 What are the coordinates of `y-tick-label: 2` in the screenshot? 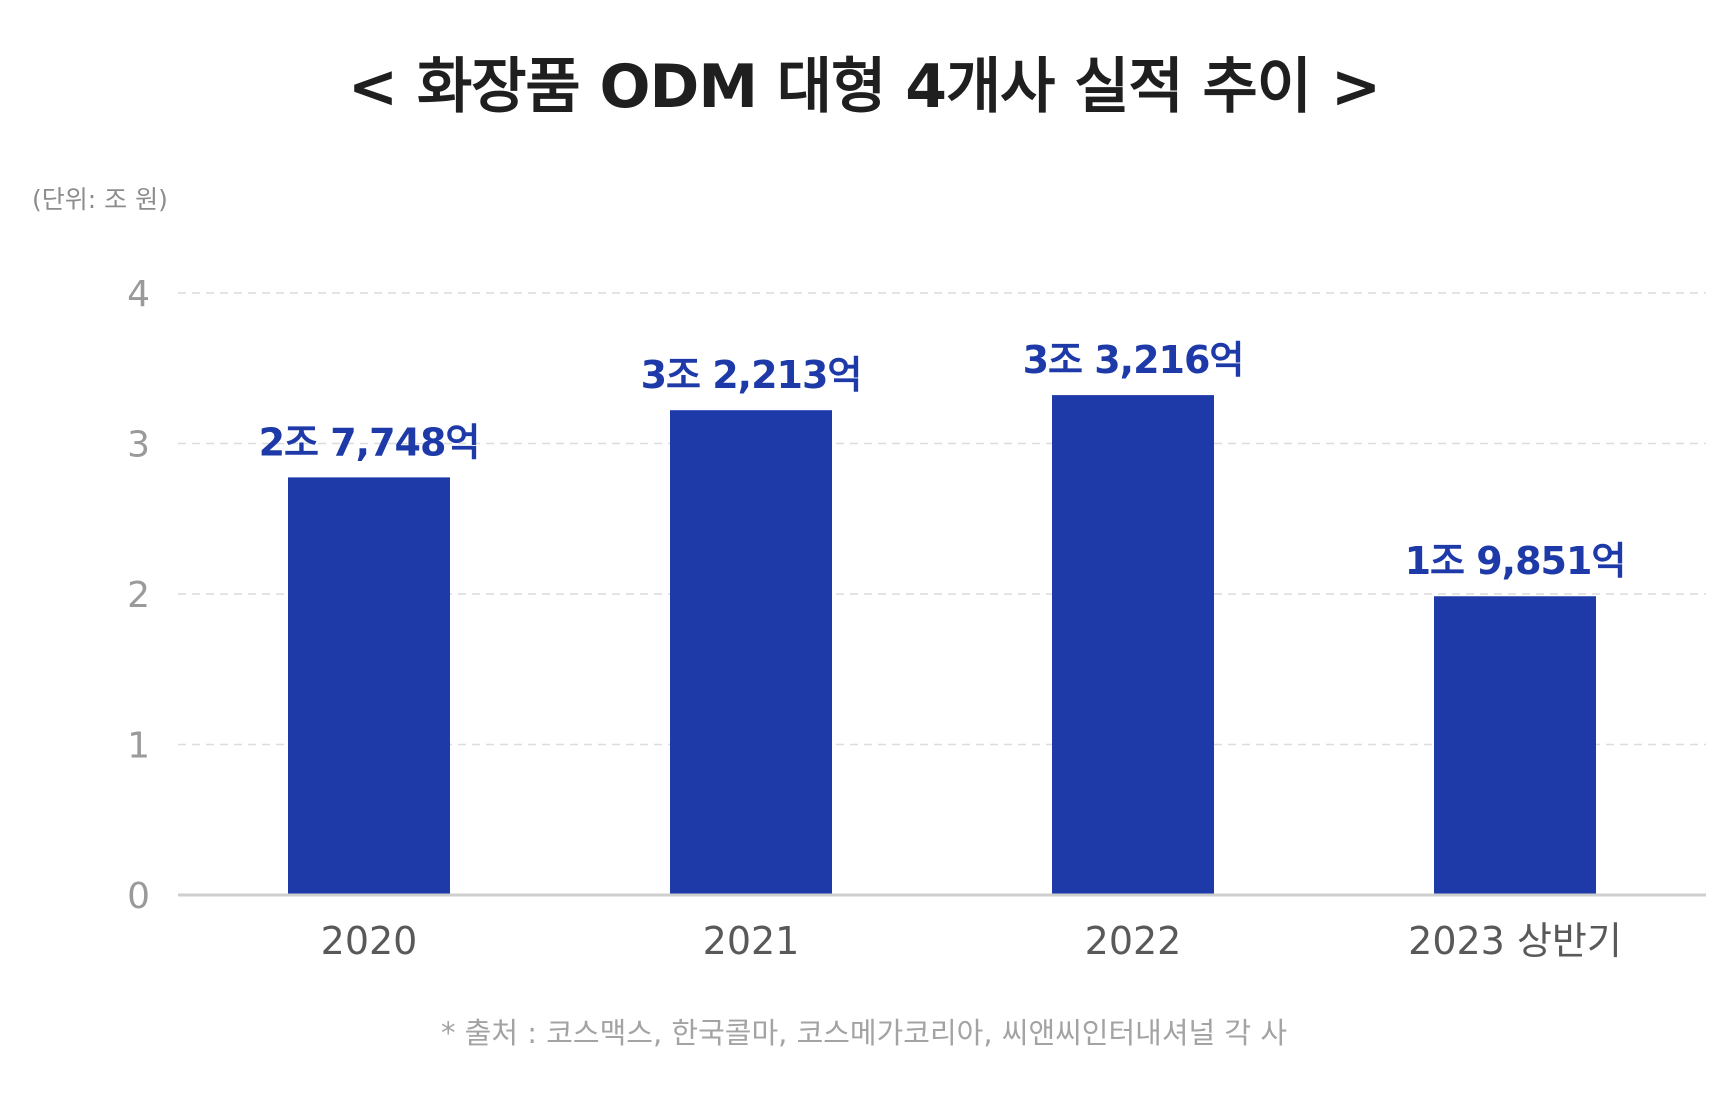 It's located at (138, 595).